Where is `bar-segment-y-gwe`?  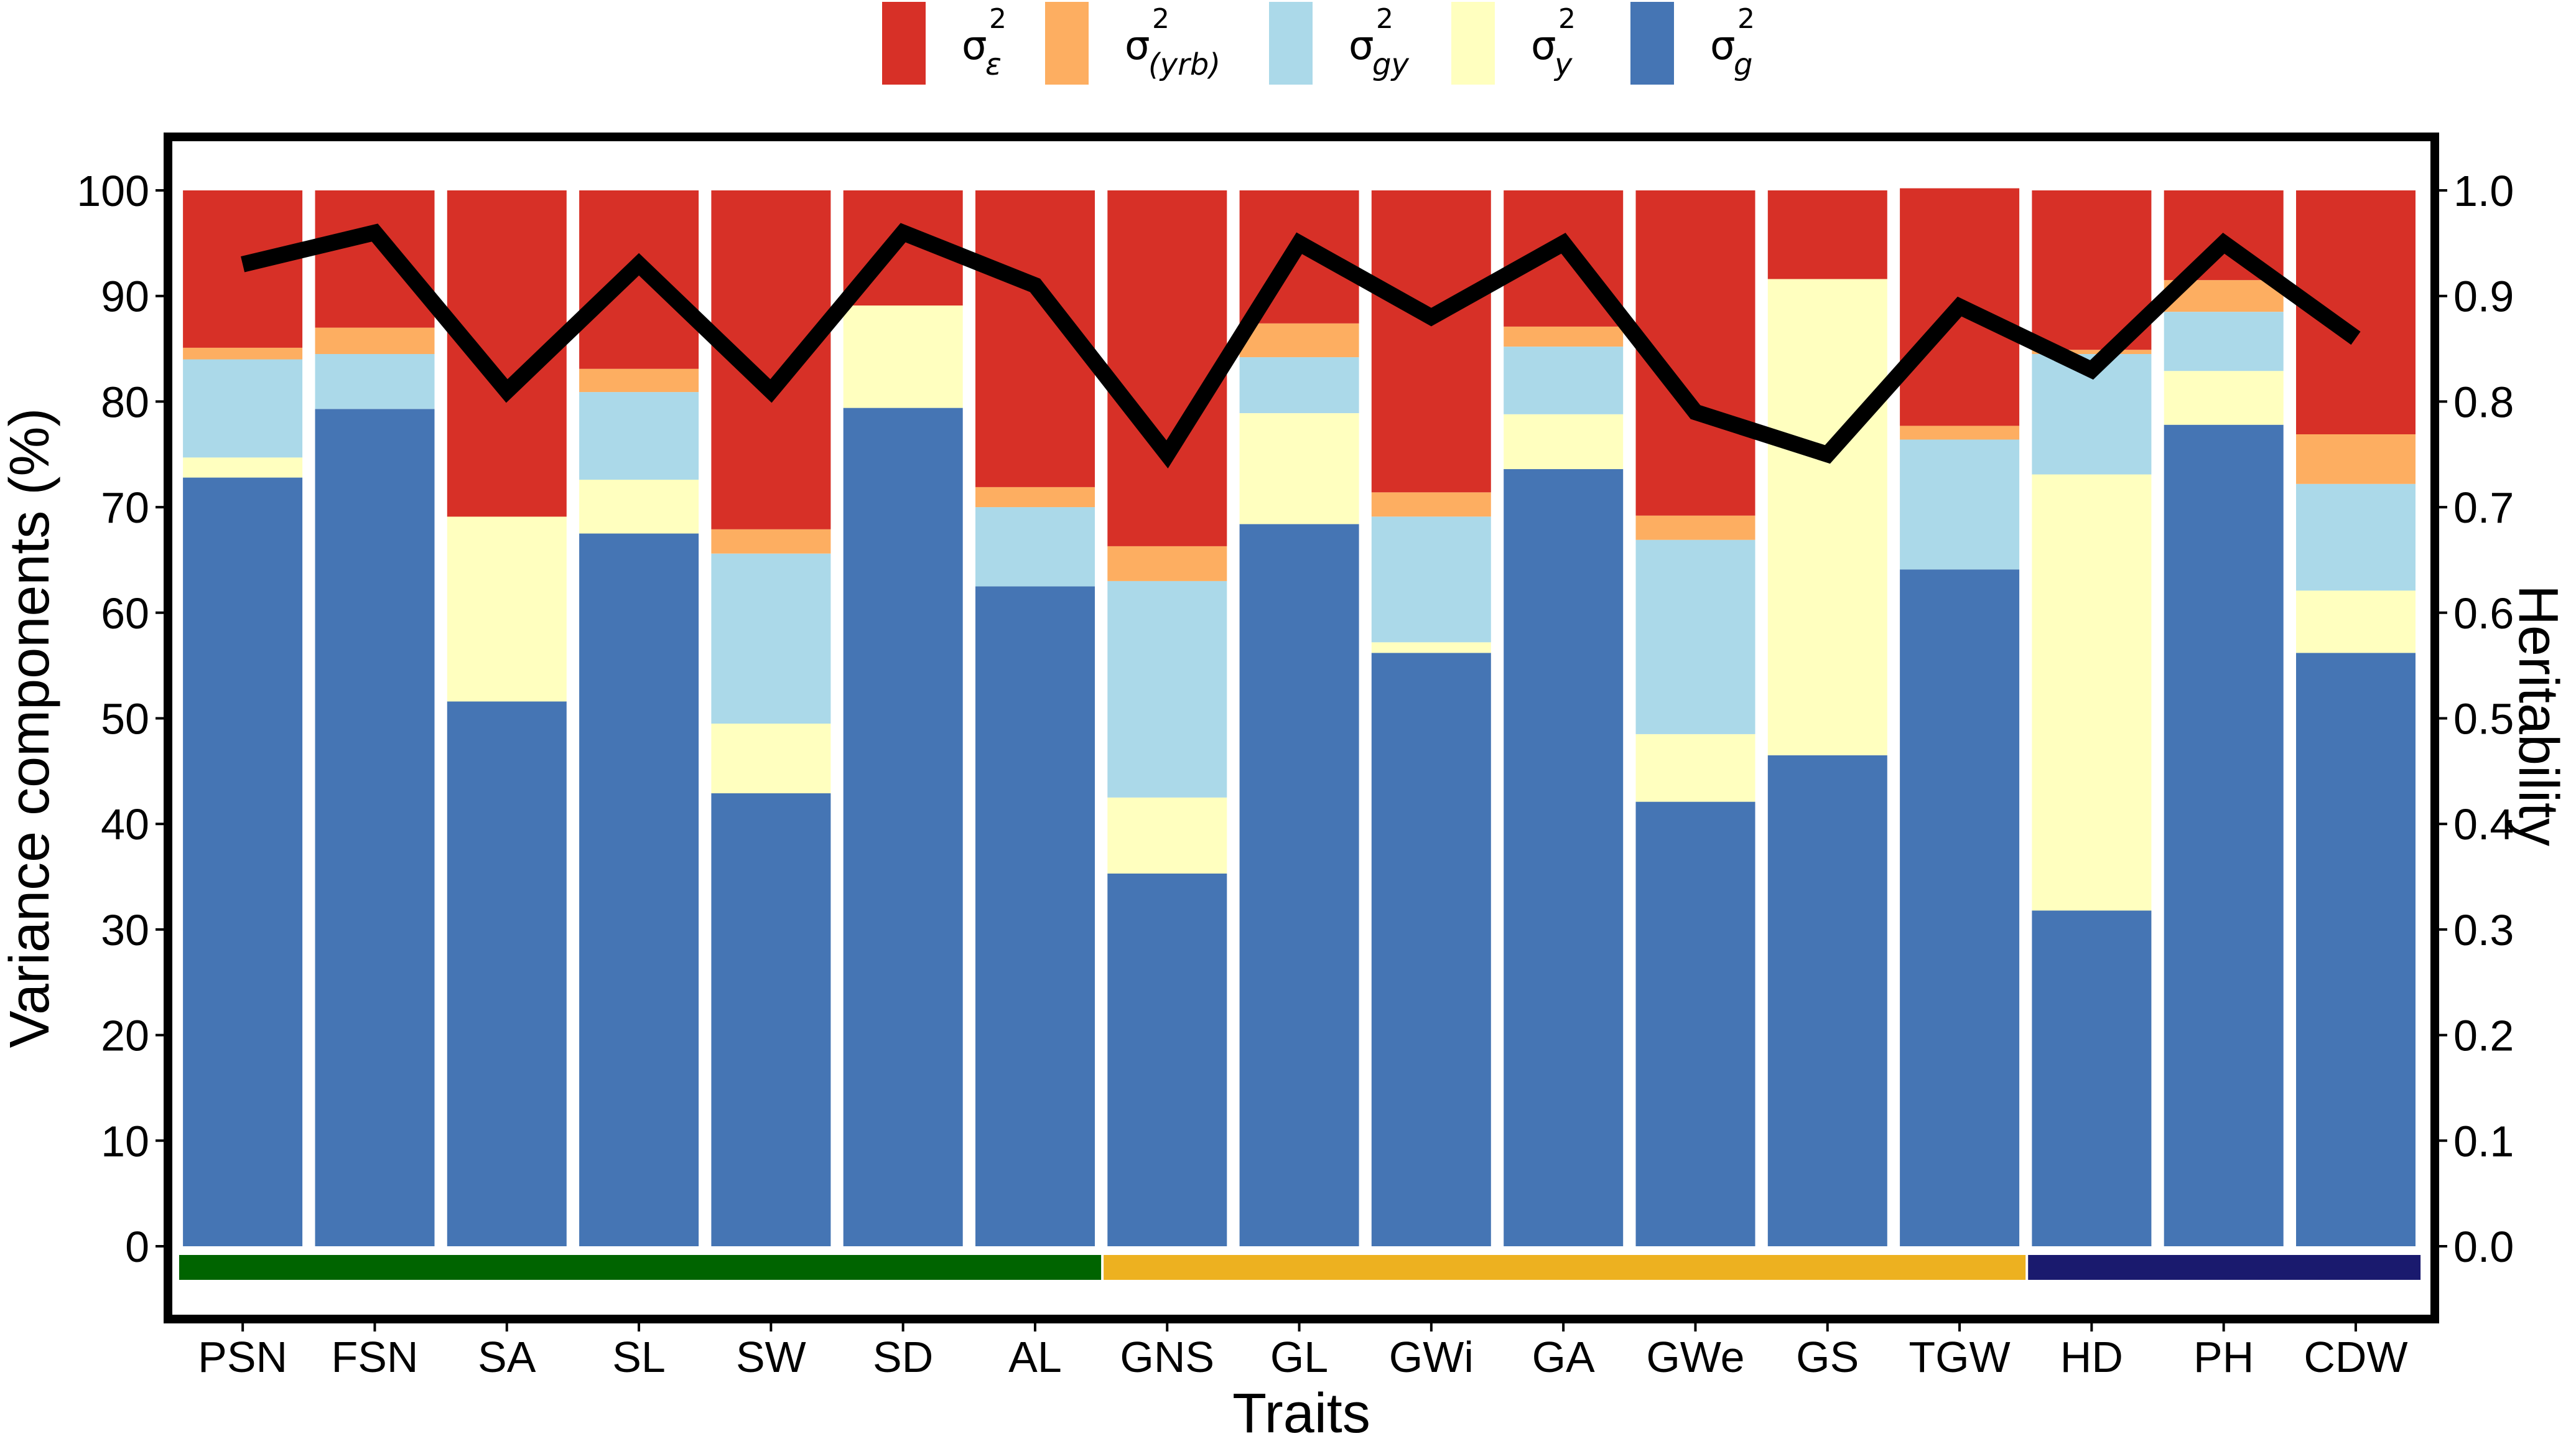
bar-segment-y-gwe is located at coordinates (1695, 768).